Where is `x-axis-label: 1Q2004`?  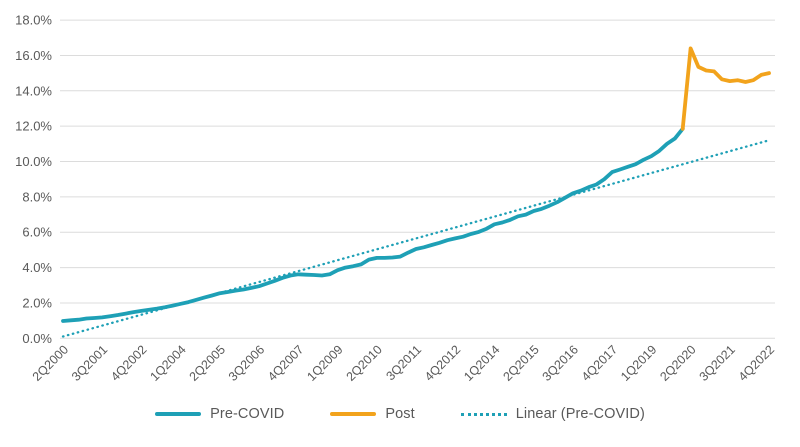 x-axis-label: 1Q2004 is located at coordinates (167, 362).